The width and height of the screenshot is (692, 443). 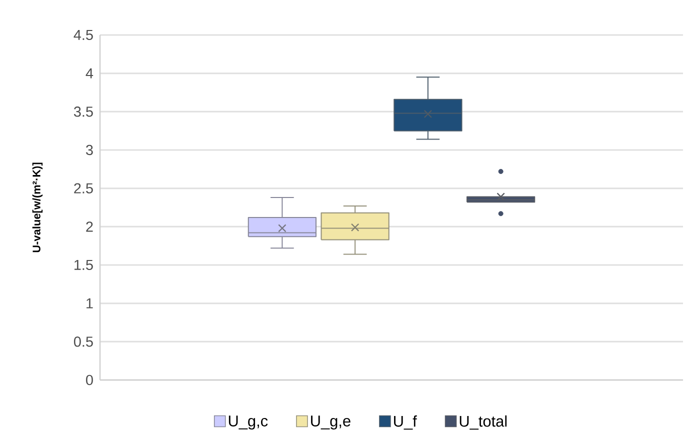 What do you see at coordinates (89, 227) in the screenshot?
I see `y-tick-label: 2` at bounding box center [89, 227].